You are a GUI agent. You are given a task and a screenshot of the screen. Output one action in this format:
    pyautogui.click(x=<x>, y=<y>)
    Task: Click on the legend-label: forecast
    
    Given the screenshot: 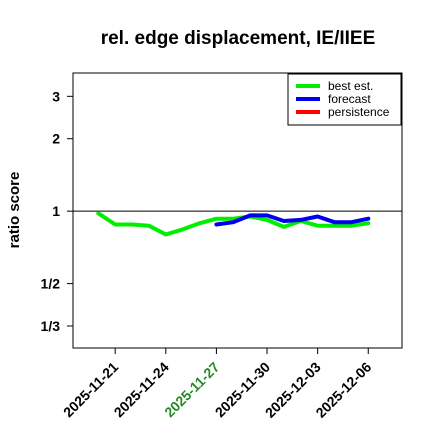 What is the action you would take?
    pyautogui.click(x=349, y=99)
    